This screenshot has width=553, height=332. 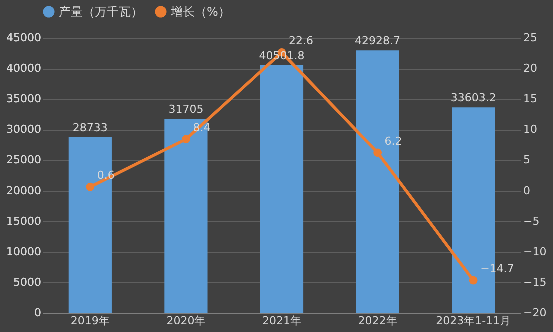 What do you see at coordinates (101, 12) in the screenshot?
I see `legend-label: 产量（万千瓦）` at bounding box center [101, 12].